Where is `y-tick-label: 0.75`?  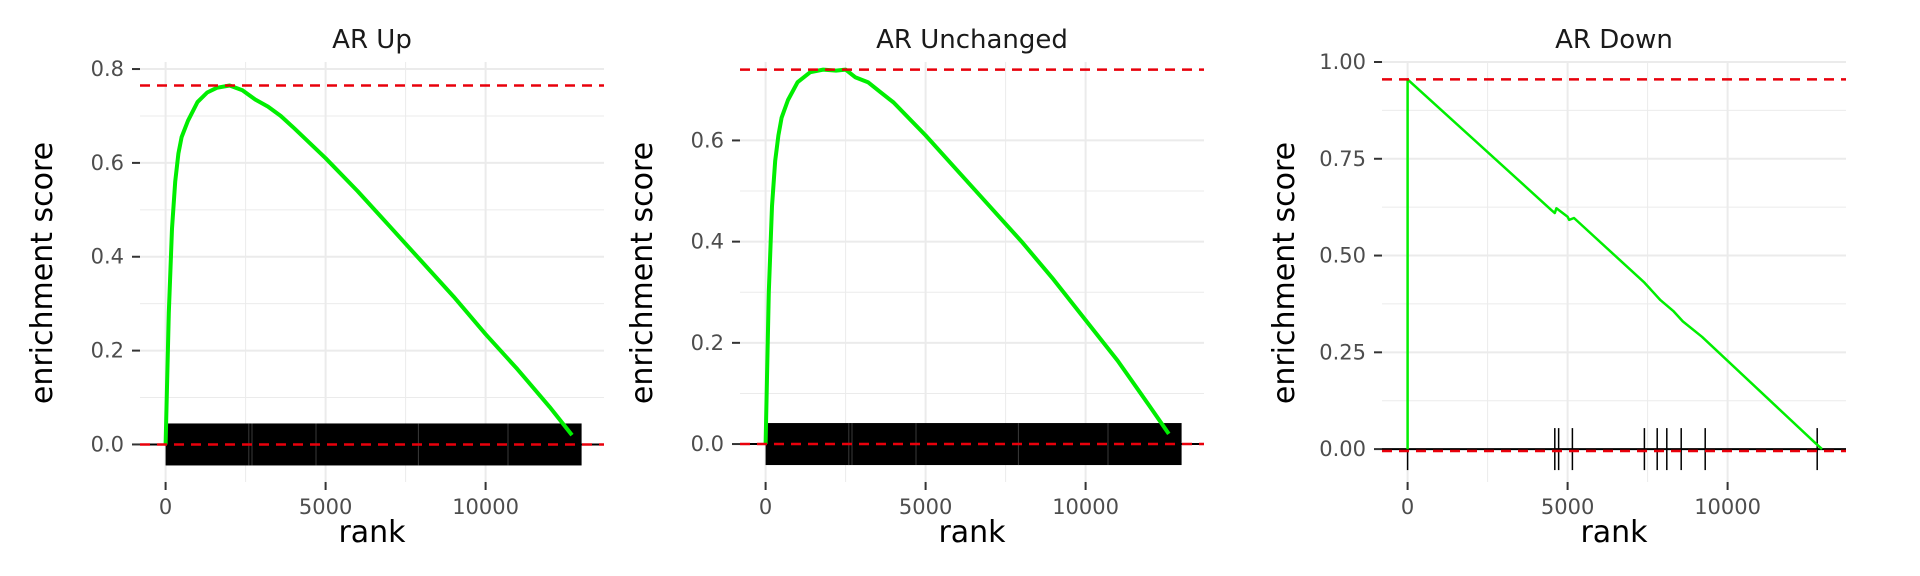
y-tick-label: 0.75 is located at coordinates (1342, 159).